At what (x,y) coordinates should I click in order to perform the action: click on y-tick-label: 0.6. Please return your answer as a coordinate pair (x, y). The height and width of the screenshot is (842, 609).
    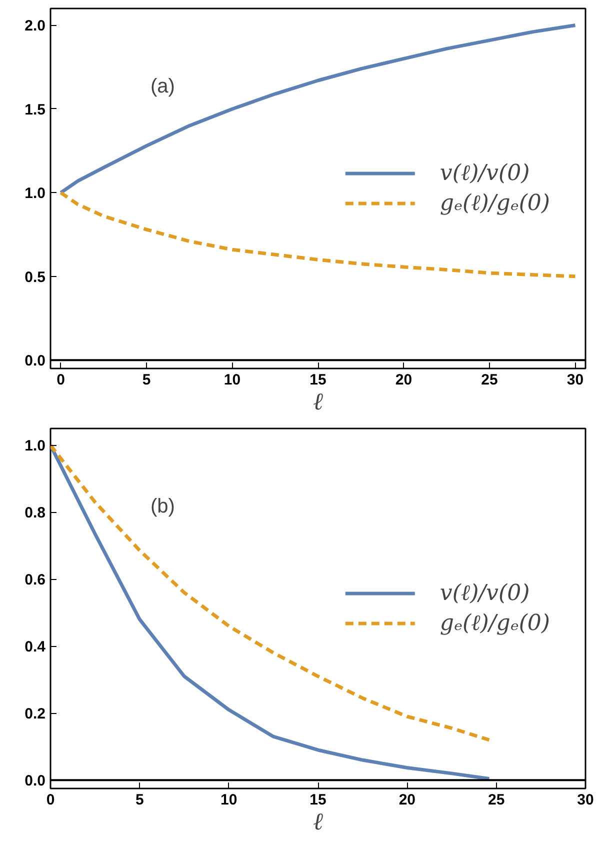
    Looking at the image, I should click on (35, 580).